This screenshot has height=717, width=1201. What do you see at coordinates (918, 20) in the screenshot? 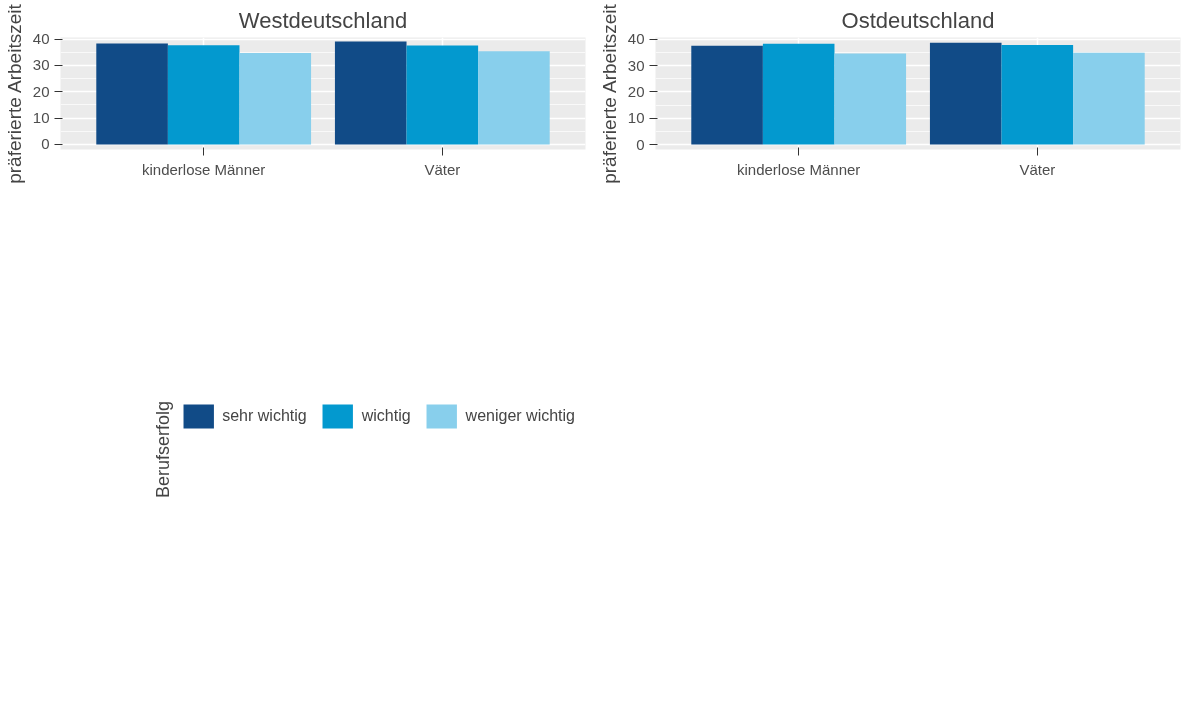
I see `chart-title: Ostdeutschland` at bounding box center [918, 20].